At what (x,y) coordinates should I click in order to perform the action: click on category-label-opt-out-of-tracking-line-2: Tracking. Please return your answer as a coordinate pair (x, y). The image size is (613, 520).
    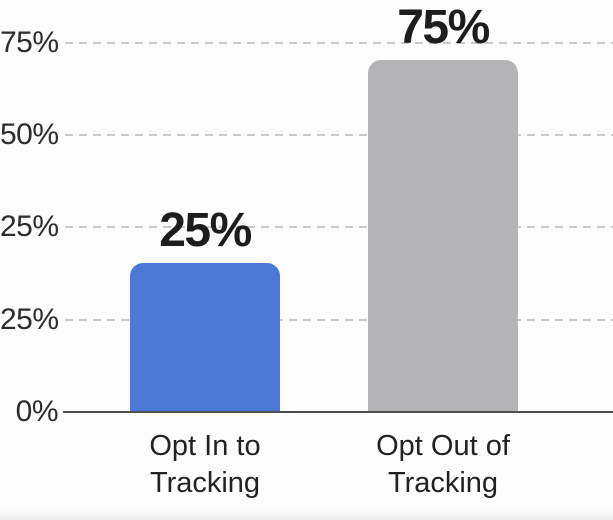
    Looking at the image, I should click on (443, 483).